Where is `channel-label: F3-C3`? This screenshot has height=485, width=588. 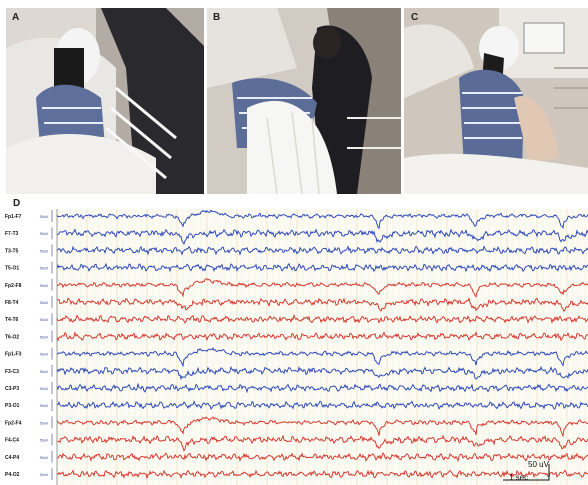 channel-label: F3-C3 is located at coordinates (12, 372).